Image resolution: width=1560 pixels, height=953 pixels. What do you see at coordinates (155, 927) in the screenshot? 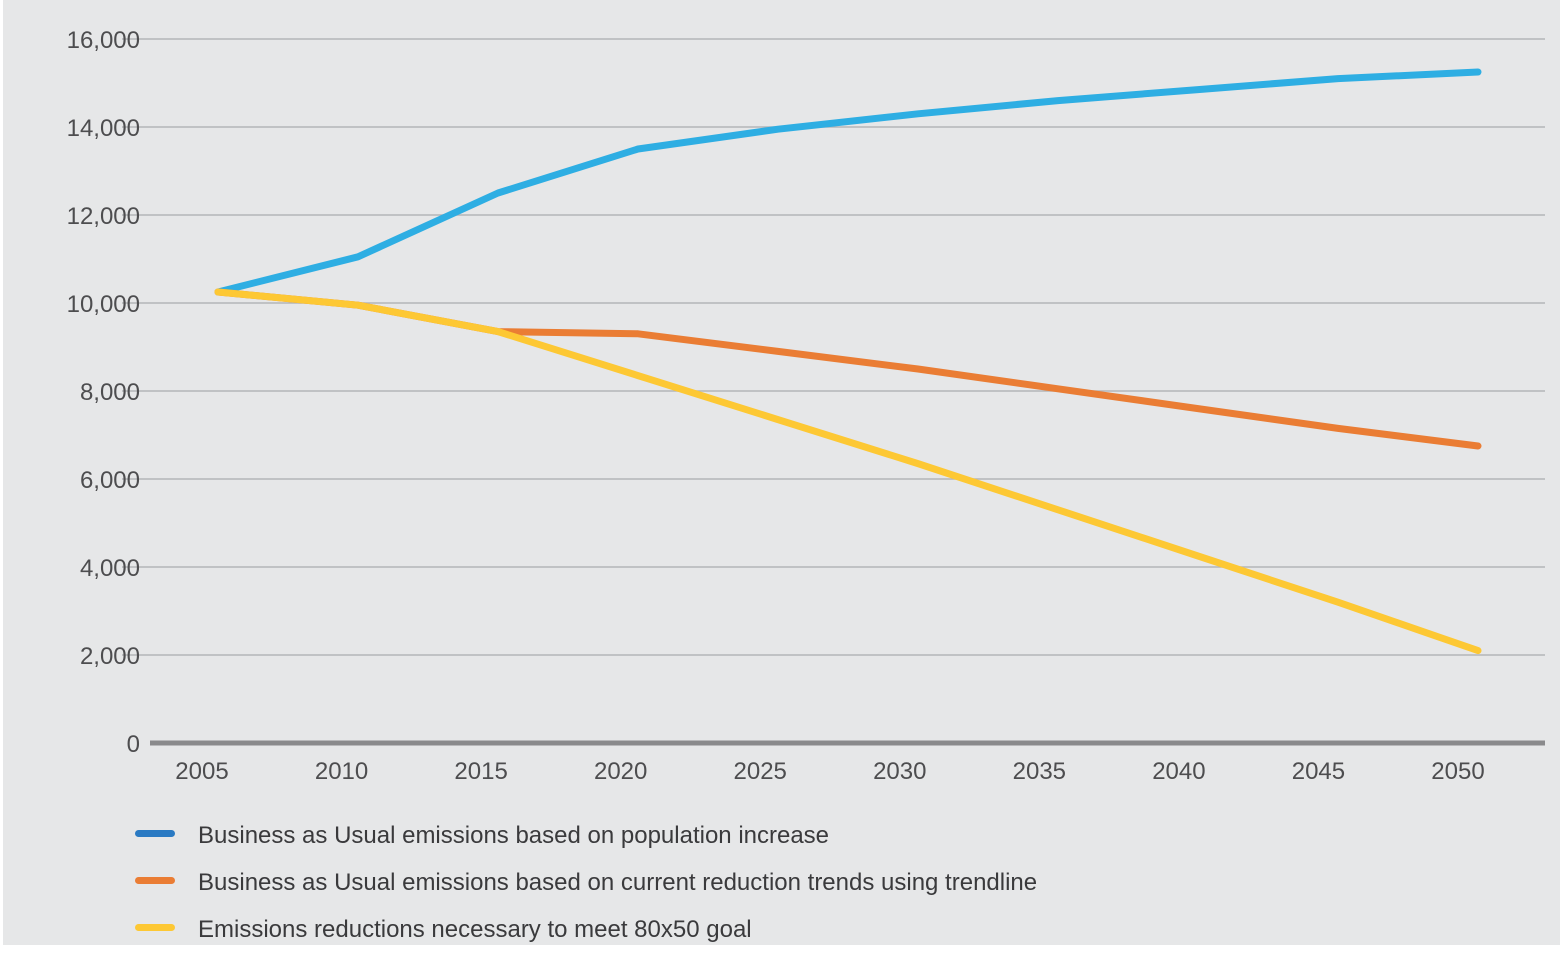
I see `legend-swatch-yellow` at bounding box center [155, 927].